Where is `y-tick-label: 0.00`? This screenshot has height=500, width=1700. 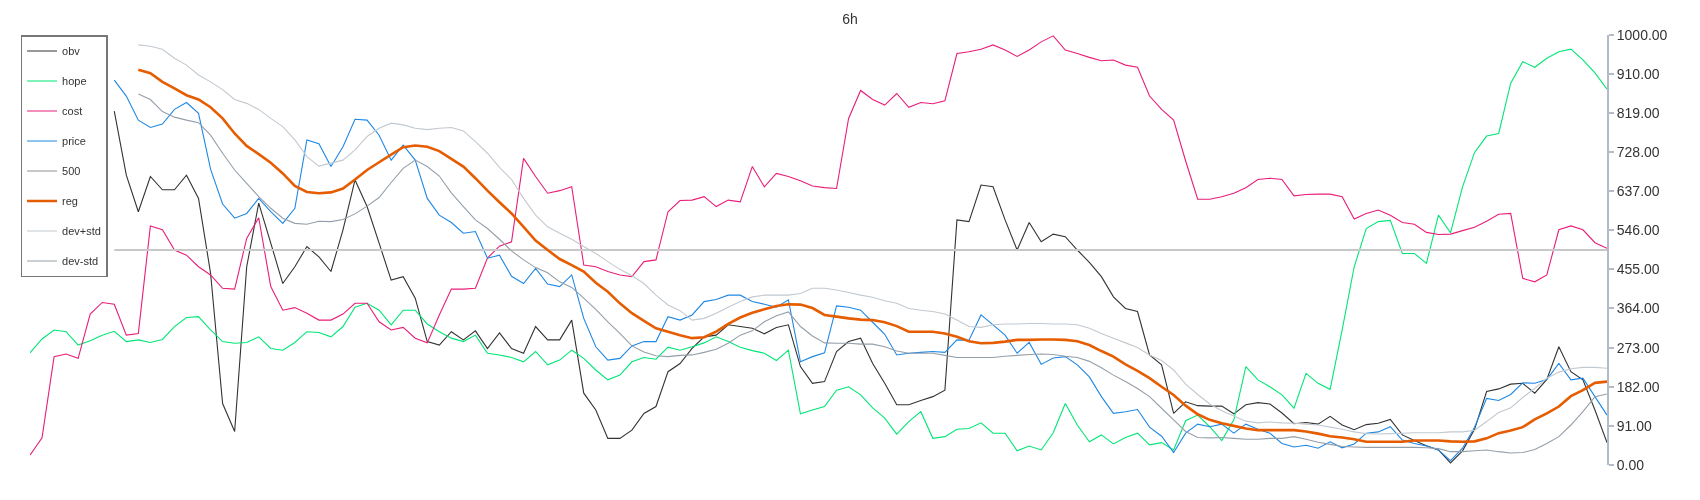 y-tick-label: 0.00 is located at coordinates (1630, 464).